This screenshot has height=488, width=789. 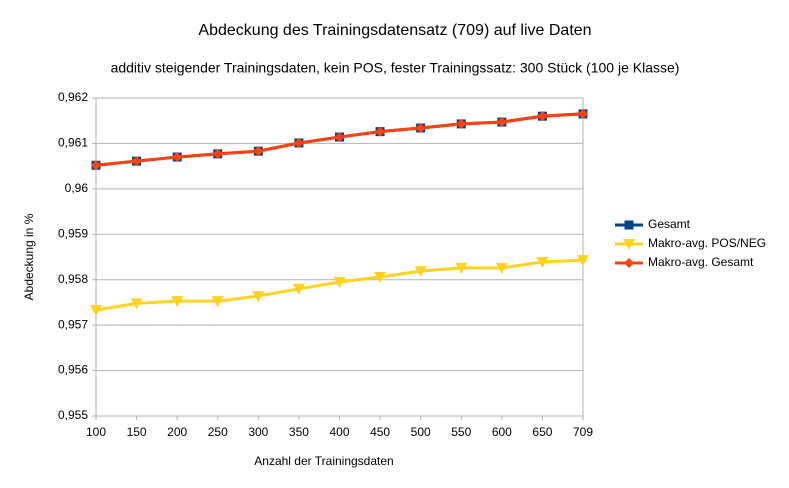 What do you see at coordinates (77, 188) in the screenshot?
I see `y-tick-label: 0,96` at bounding box center [77, 188].